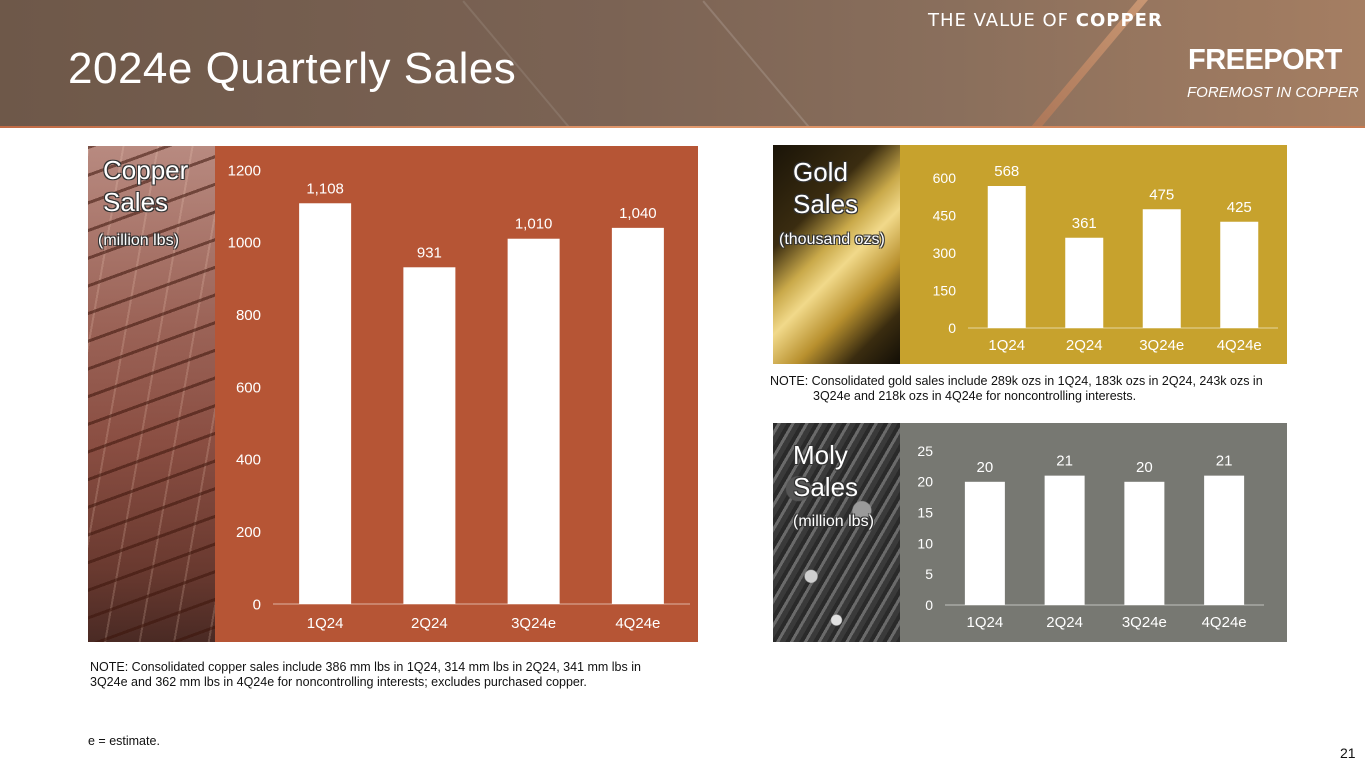 This screenshot has width=1365, height=768. What do you see at coordinates (248, 532) in the screenshot?
I see `copper-y-tick-label: 200` at bounding box center [248, 532].